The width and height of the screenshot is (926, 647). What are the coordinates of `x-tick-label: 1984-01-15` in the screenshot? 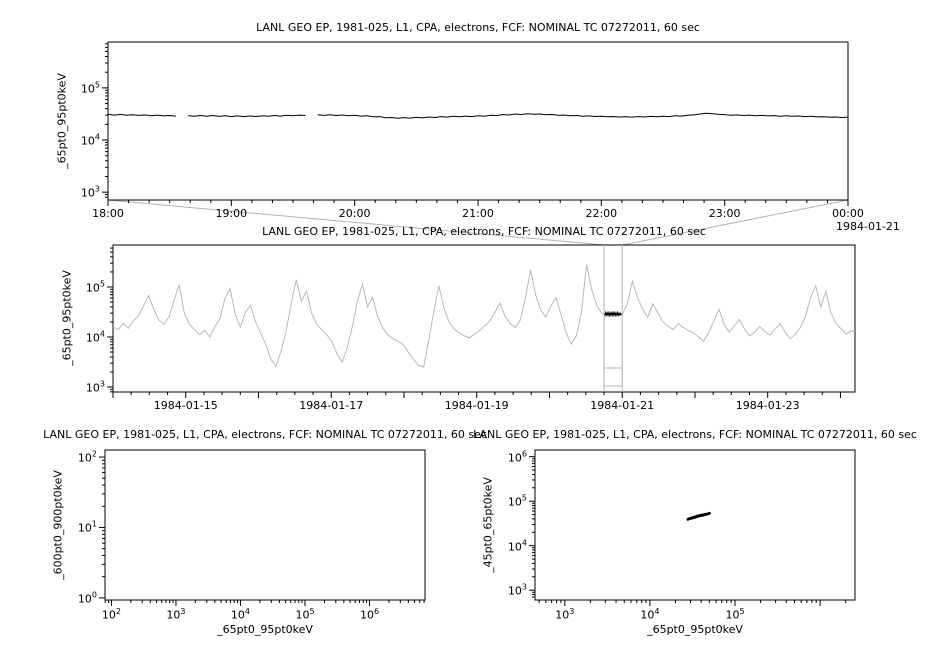 It's located at (185, 405).